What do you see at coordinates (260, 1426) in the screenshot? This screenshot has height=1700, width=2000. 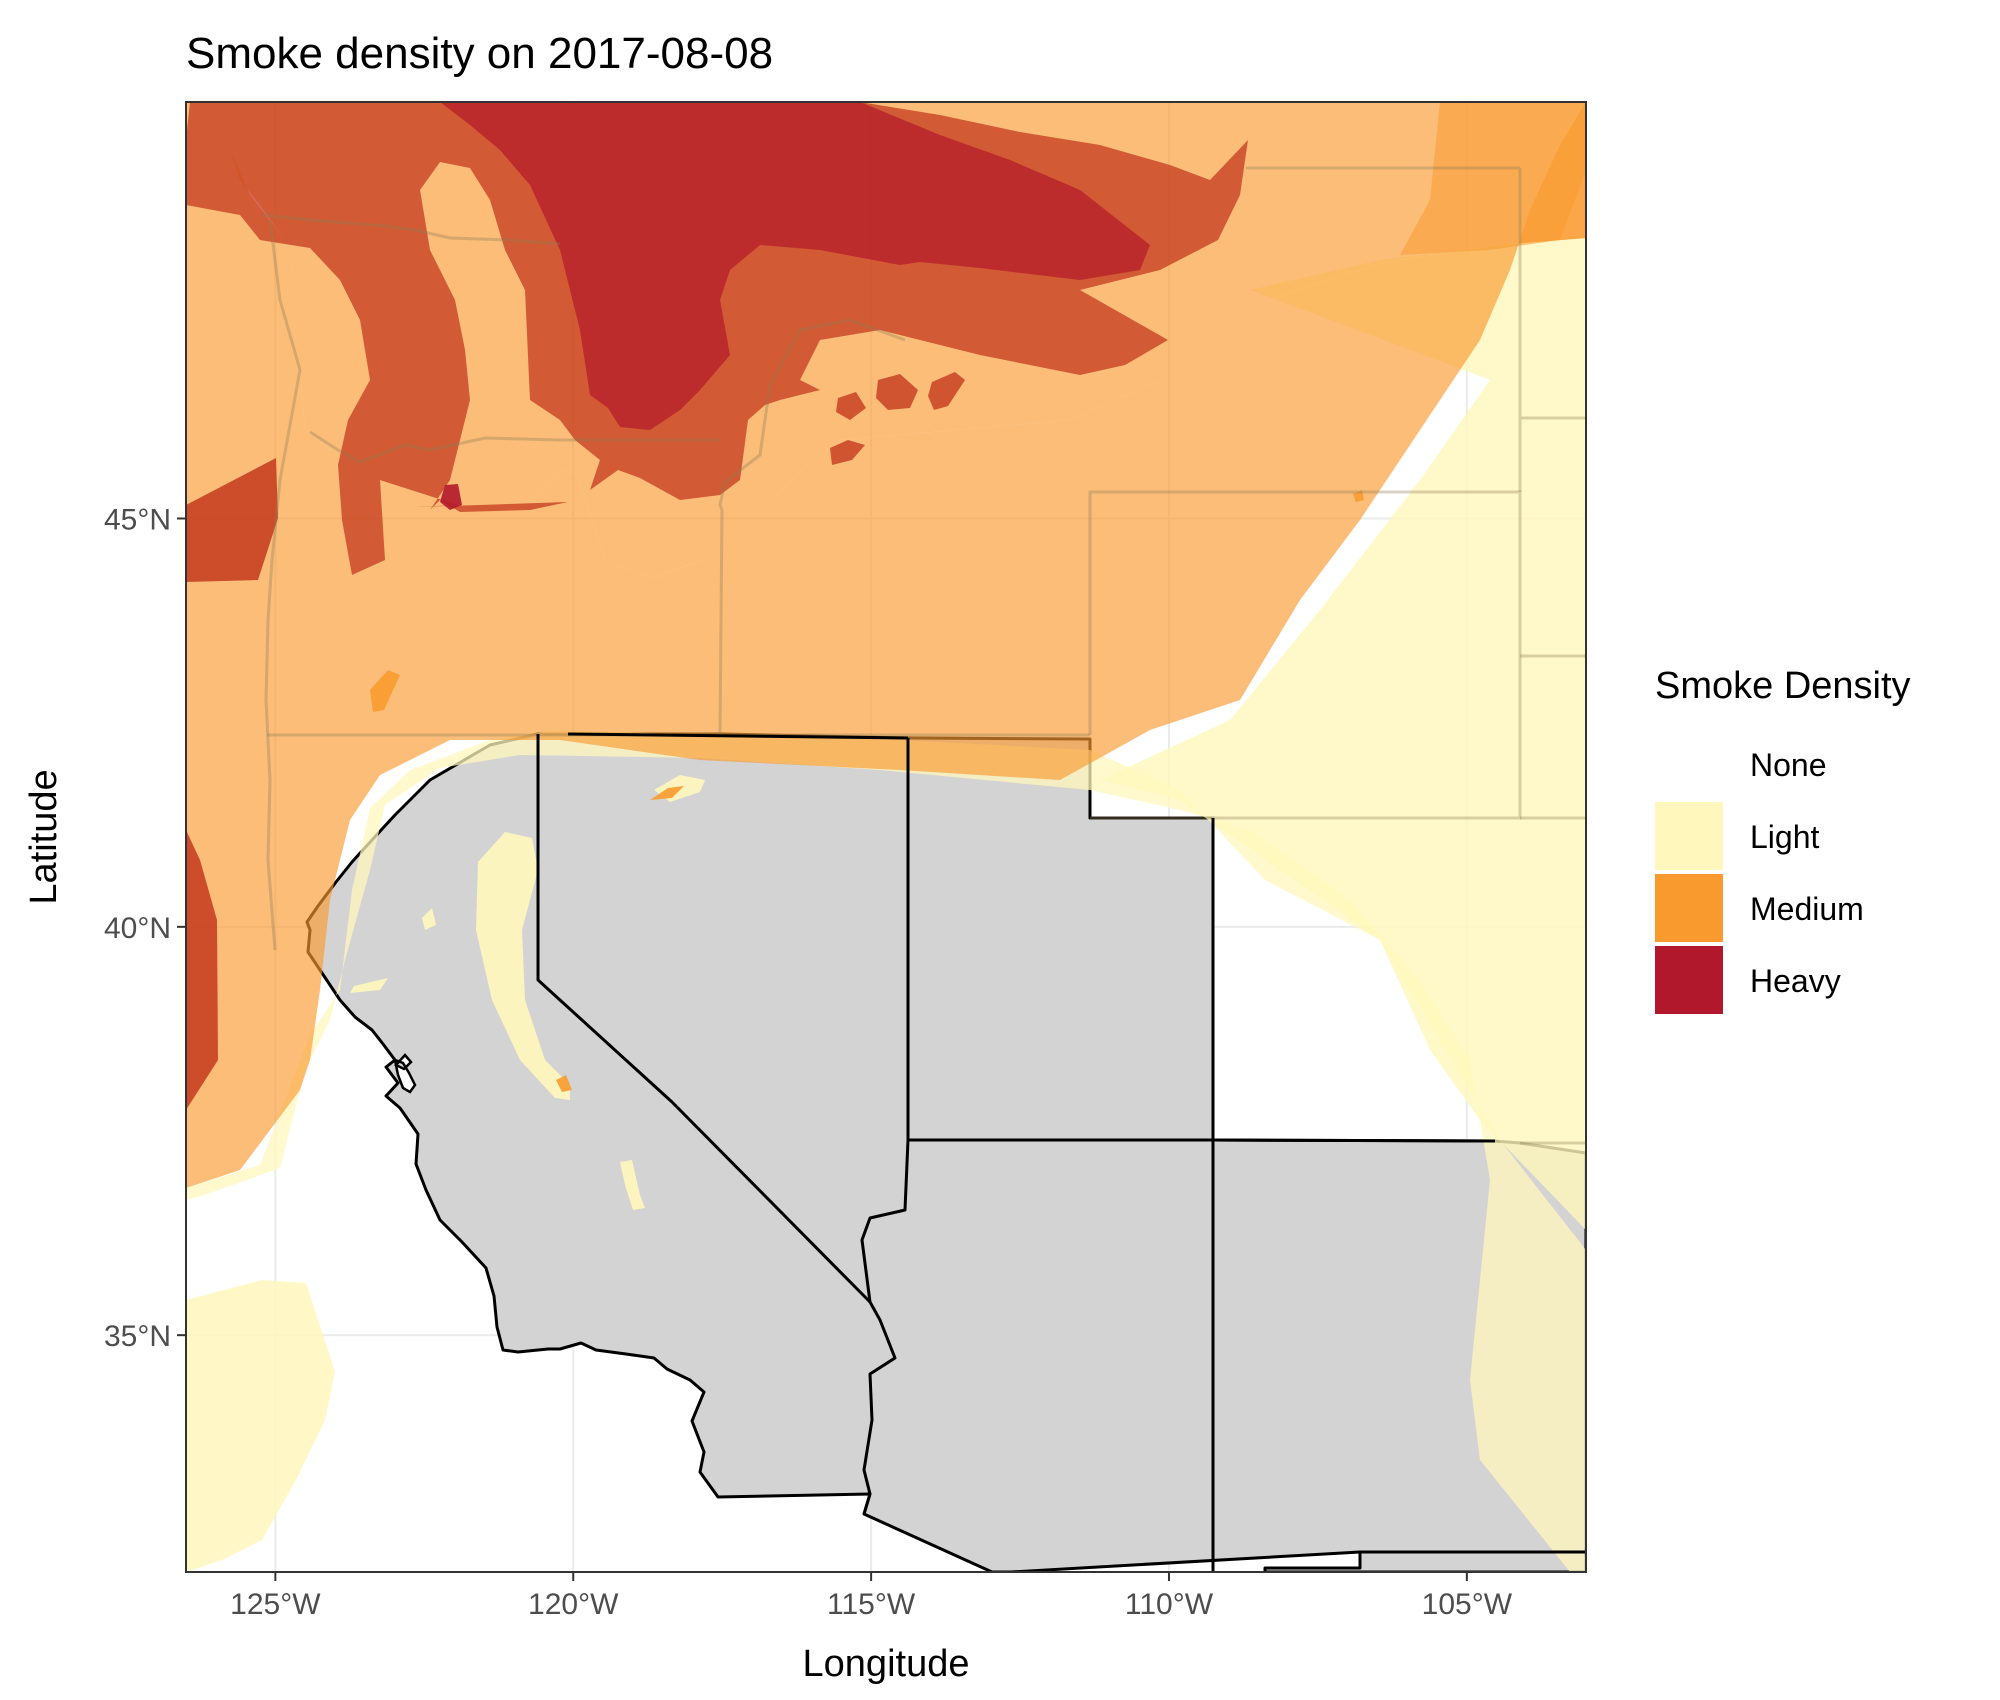 I see `smoke-light-offshore` at bounding box center [260, 1426].